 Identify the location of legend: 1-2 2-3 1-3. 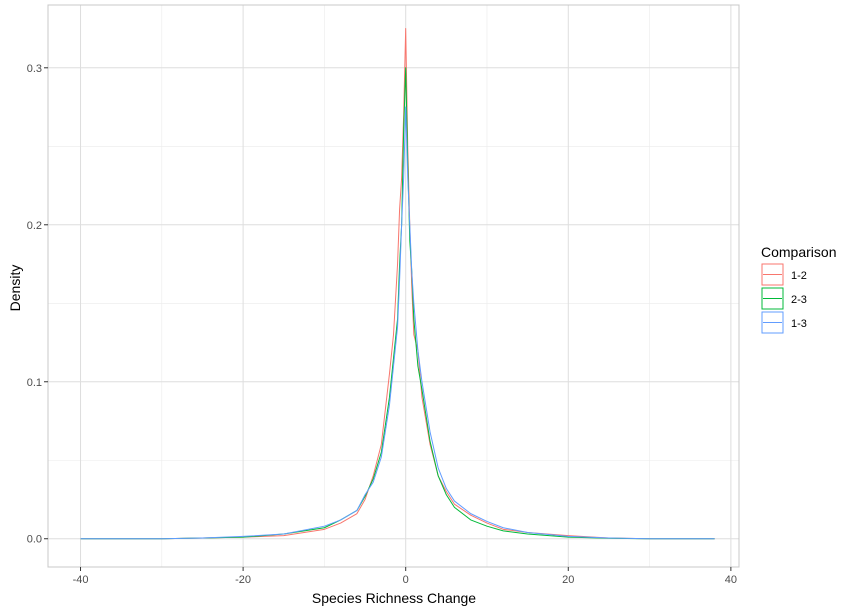
(784, 298).